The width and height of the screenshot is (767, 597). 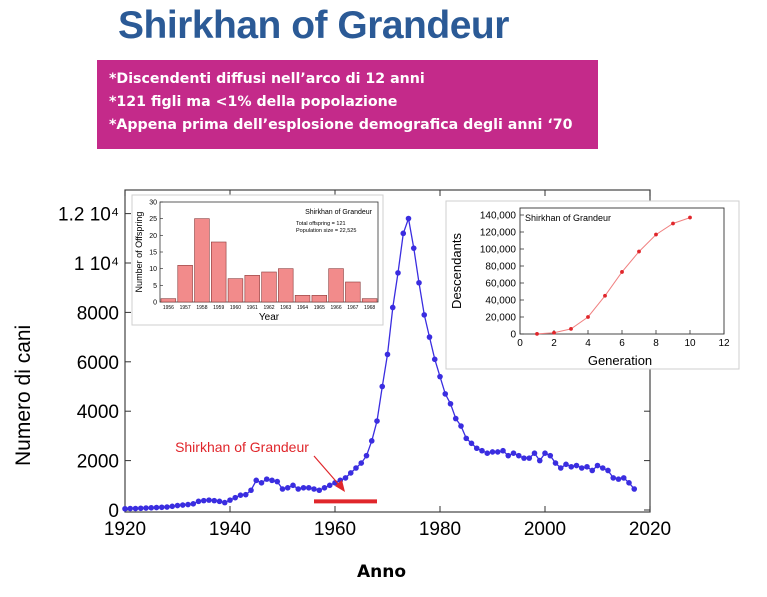 What do you see at coordinates (155, 286) in the screenshot?
I see `bar-y-tick-label: 5` at bounding box center [155, 286].